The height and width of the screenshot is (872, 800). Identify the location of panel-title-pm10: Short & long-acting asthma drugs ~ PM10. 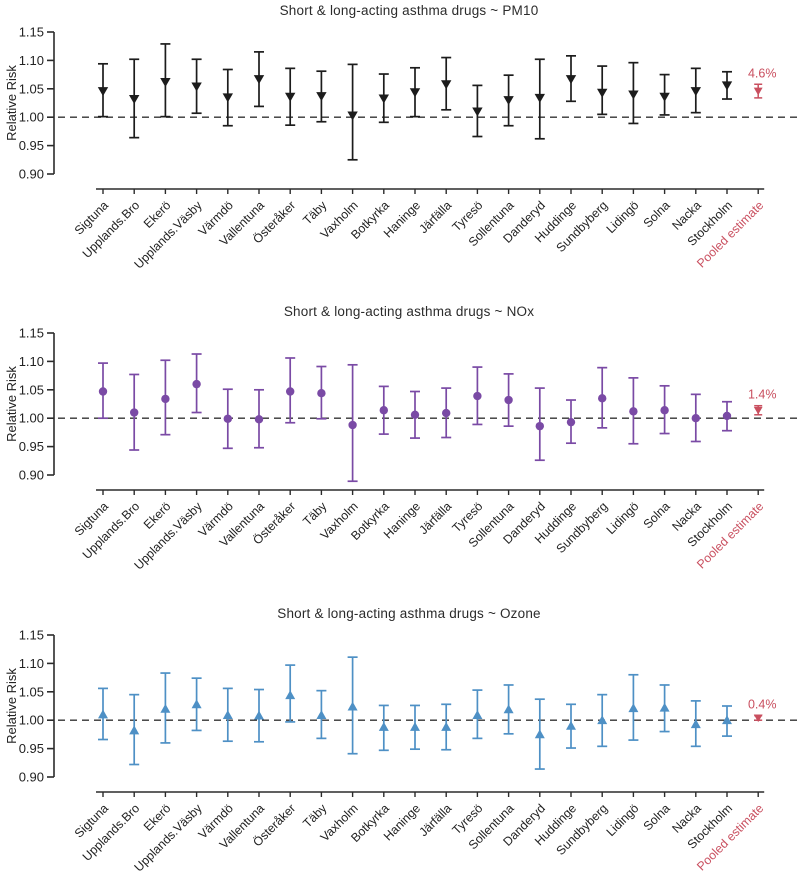
(409, 10).